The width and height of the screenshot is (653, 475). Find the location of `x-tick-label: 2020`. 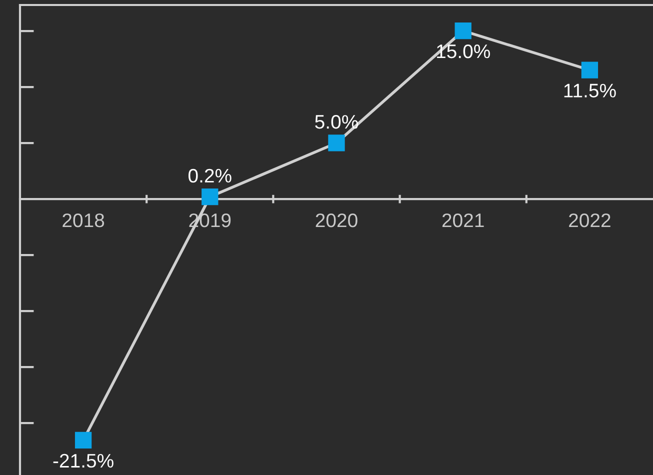

x-tick-label: 2020 is located at coordinates (337, 220).